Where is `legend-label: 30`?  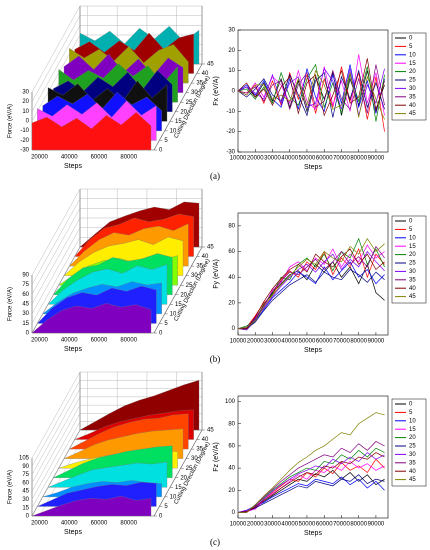 legend-label: 30 is located at coordinates (412, 89).